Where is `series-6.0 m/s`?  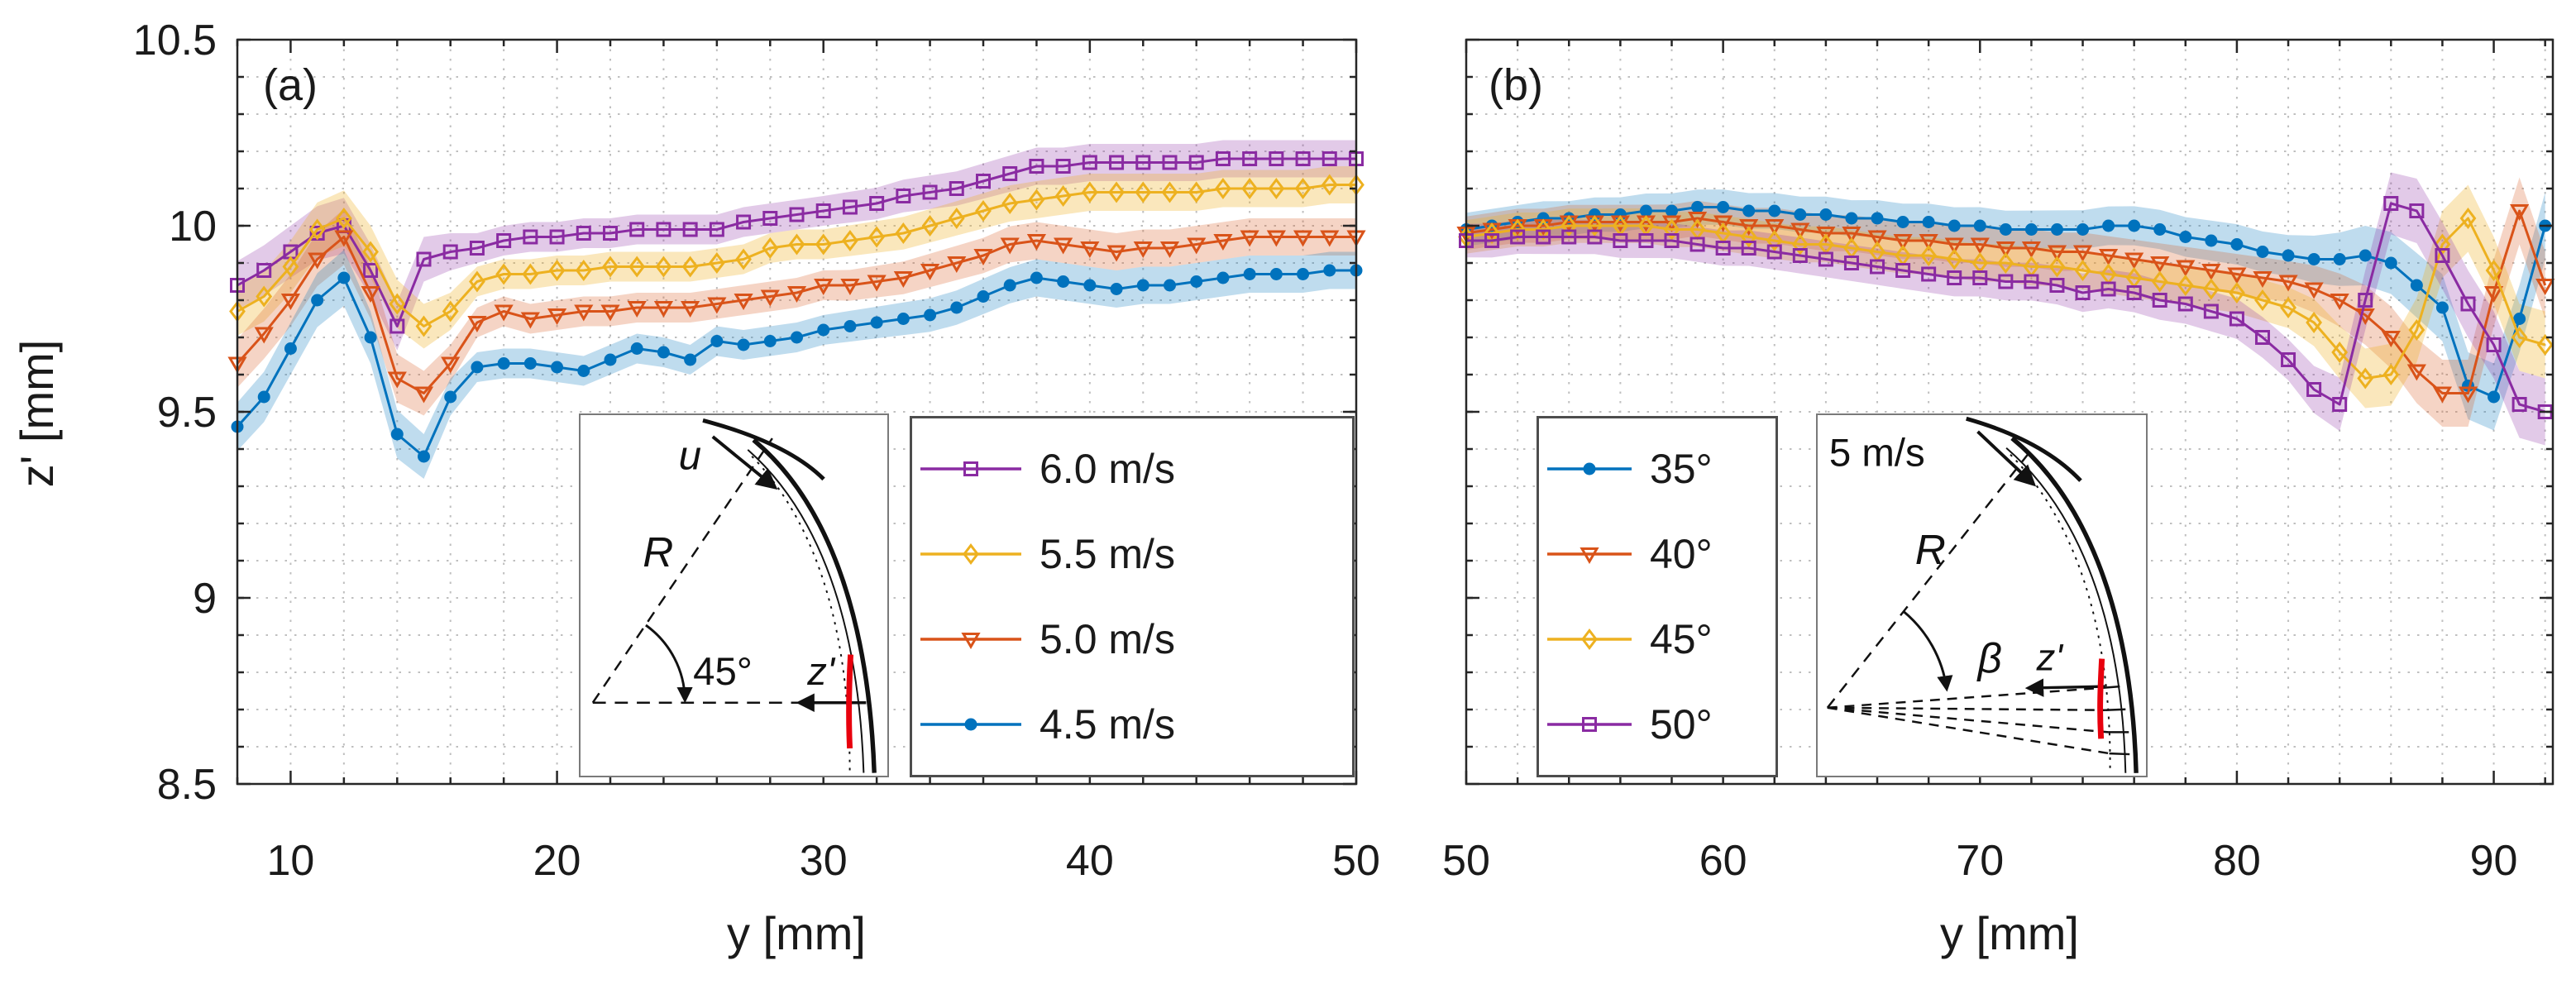
series-6.0 m/s is located at coordinates (797, 243).